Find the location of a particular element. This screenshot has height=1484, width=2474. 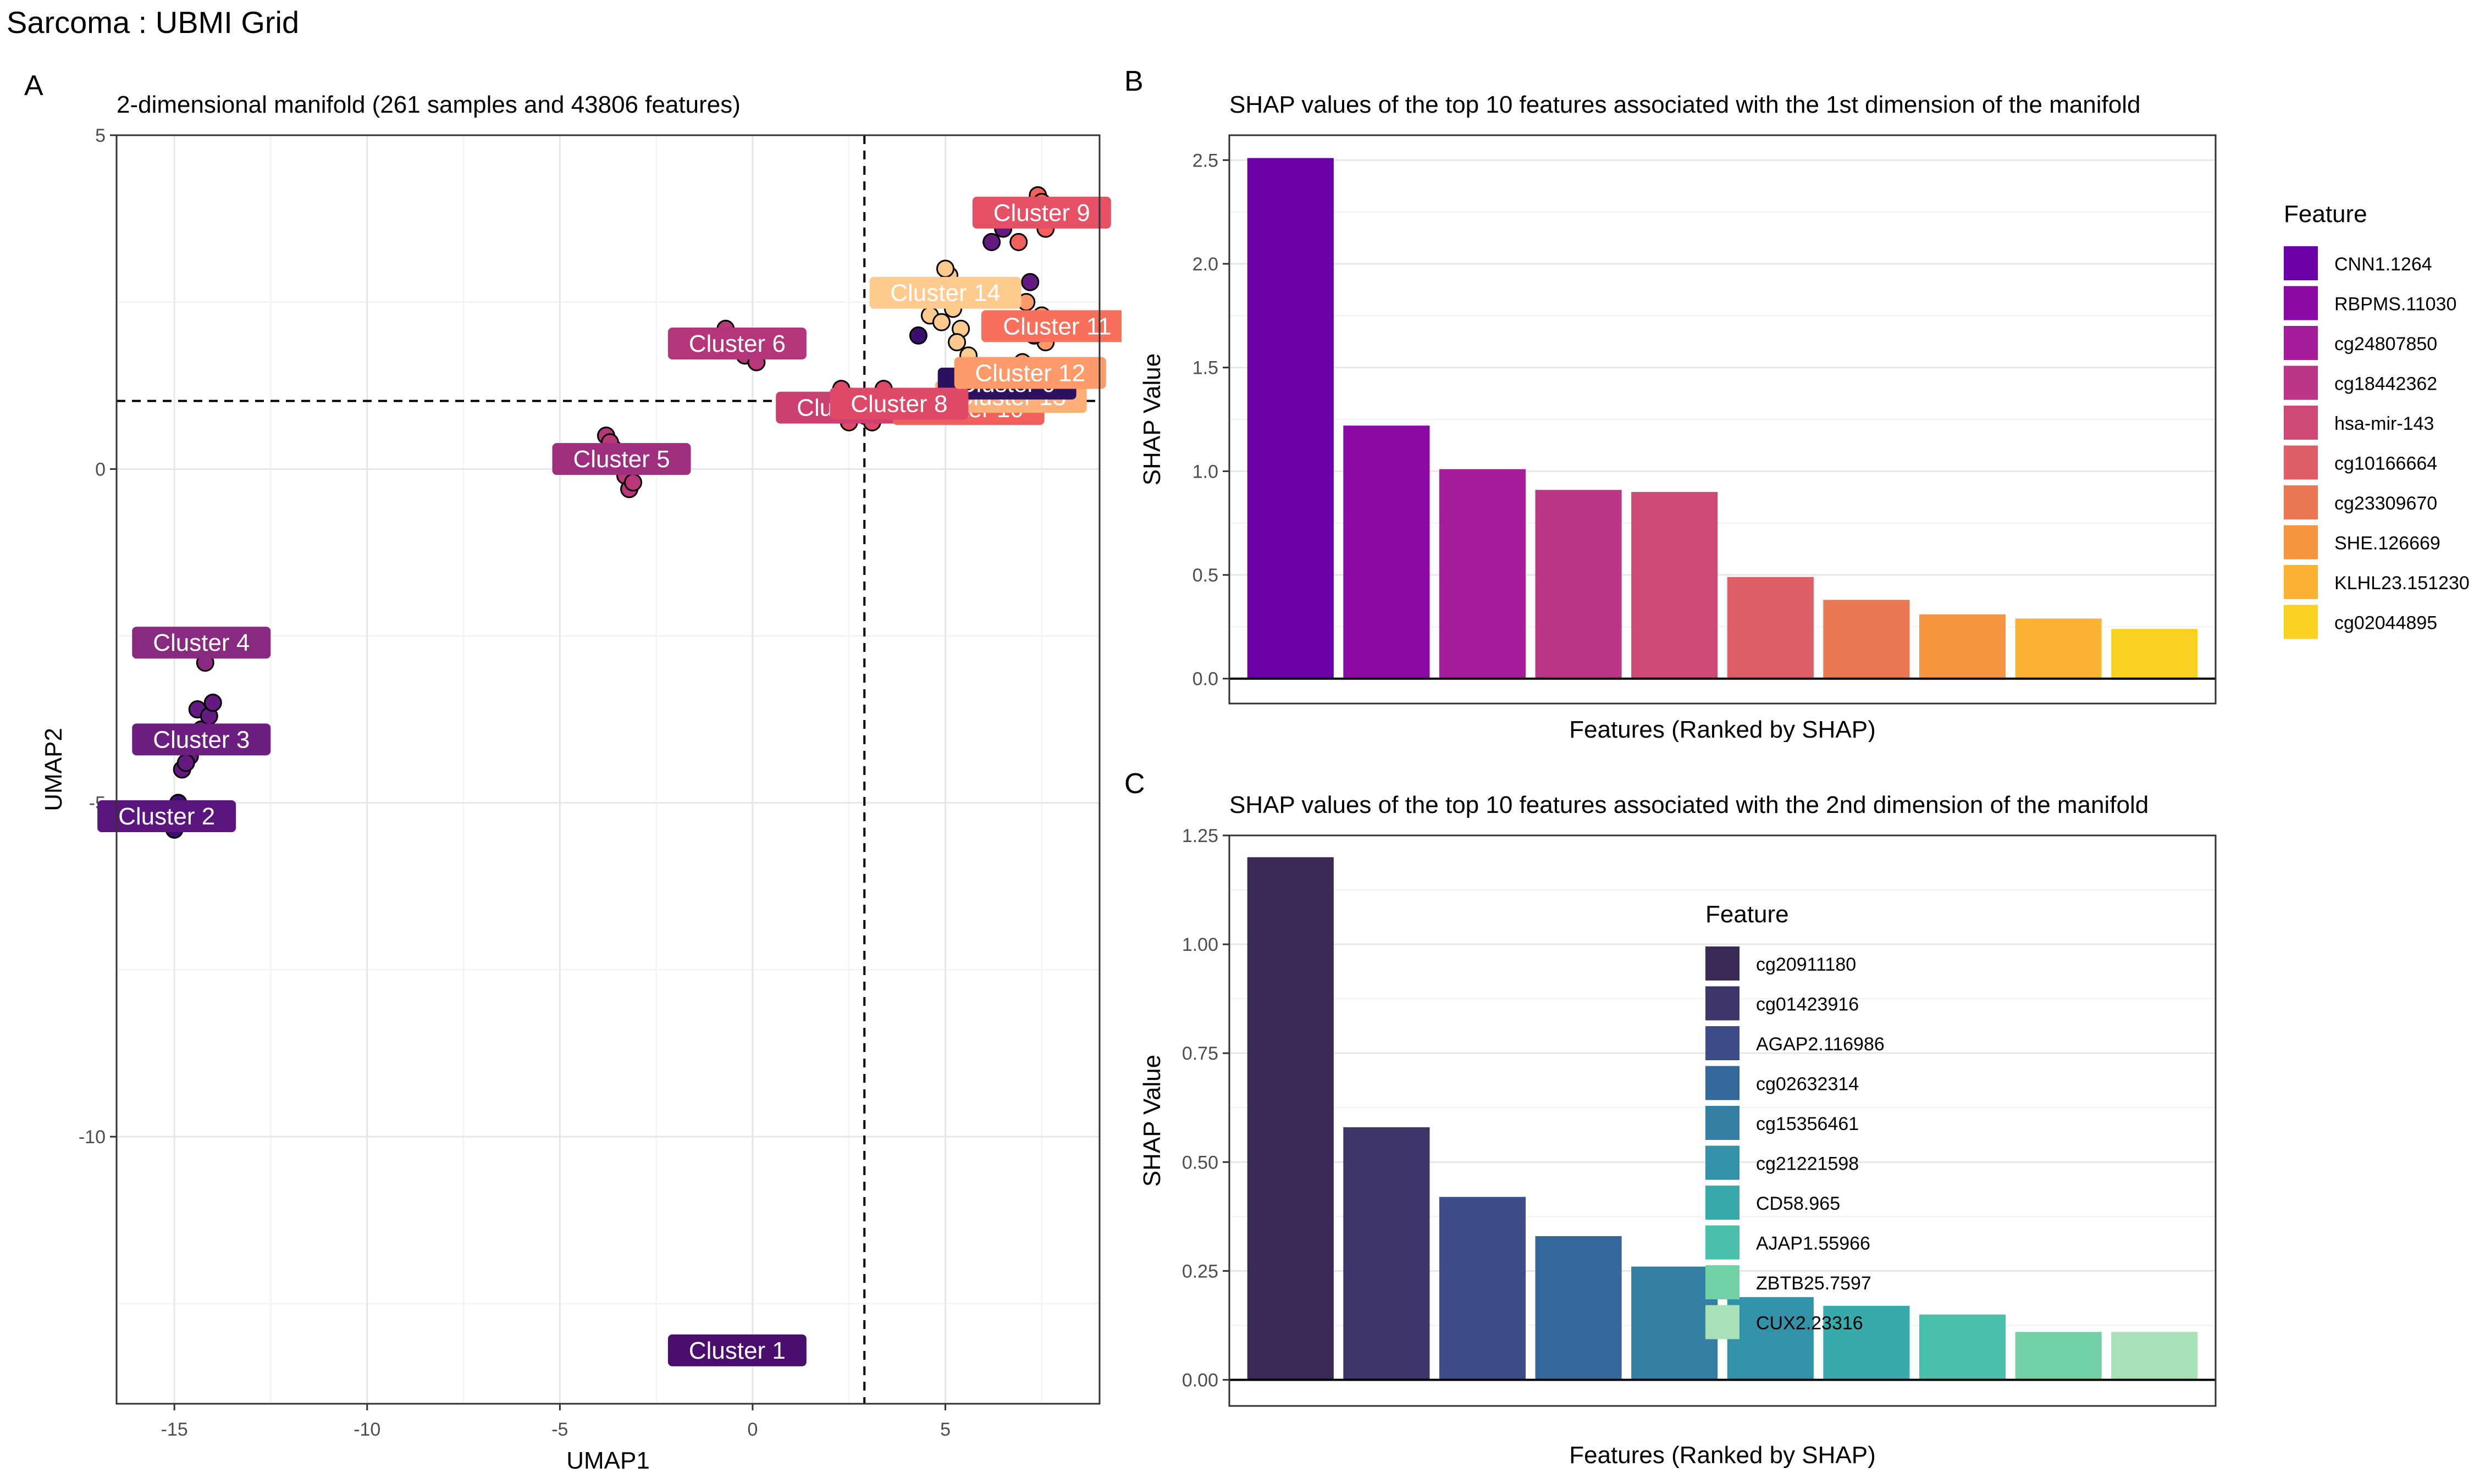

legend-label: cg01423916 is located at coordinates (1807, 1004).